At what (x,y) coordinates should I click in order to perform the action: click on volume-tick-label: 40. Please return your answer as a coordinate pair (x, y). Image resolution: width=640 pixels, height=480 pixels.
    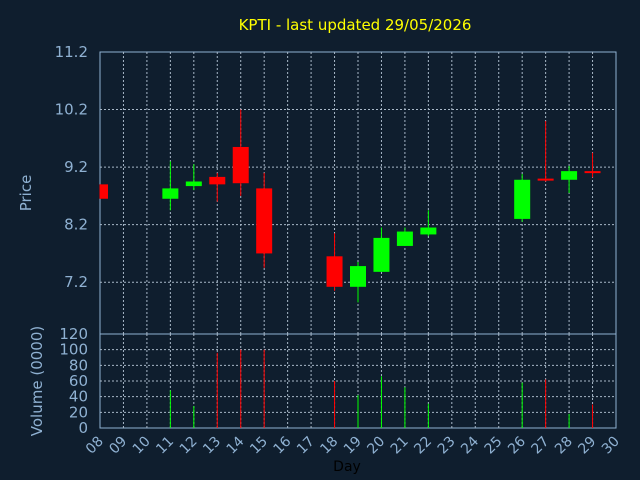
    Looking at the image, I should click on (78, 397).